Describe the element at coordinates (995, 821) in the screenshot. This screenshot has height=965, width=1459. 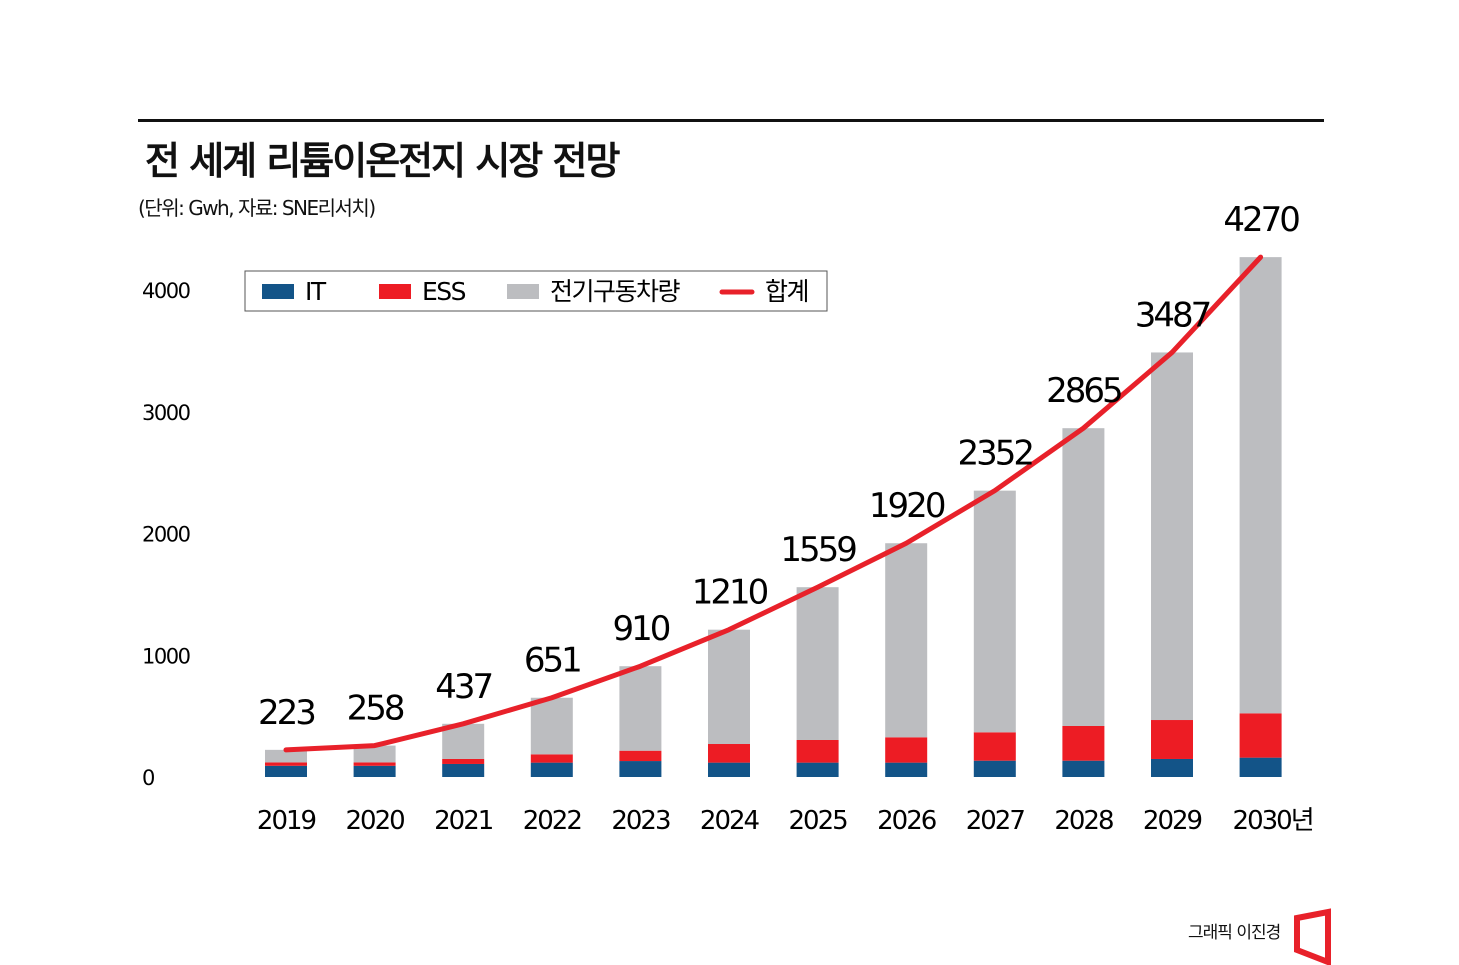
I see `x-tick-label: 2027` at that location.